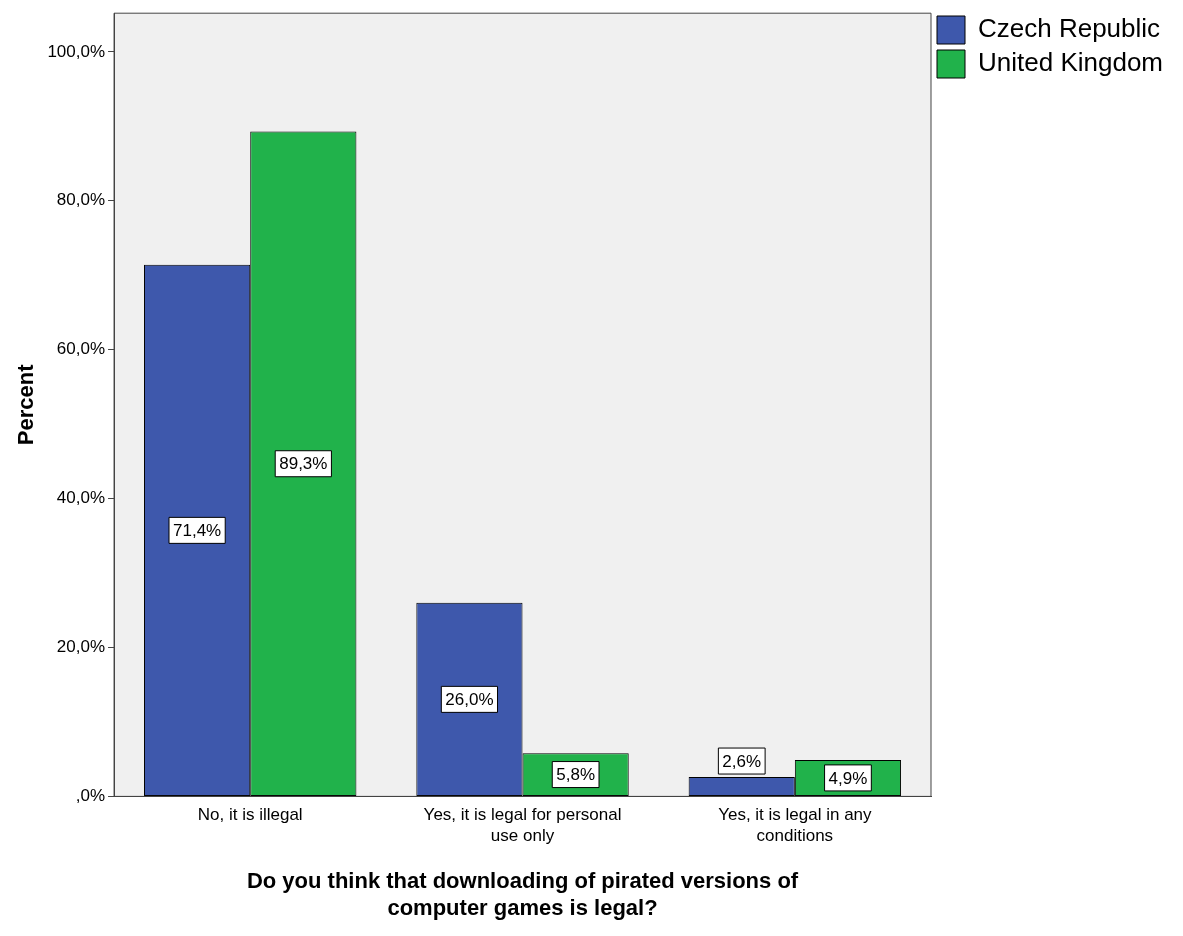 This screenshot has width=1183, height=936. I want to click on y-tick-label: 20,0%, so click(81, 647).